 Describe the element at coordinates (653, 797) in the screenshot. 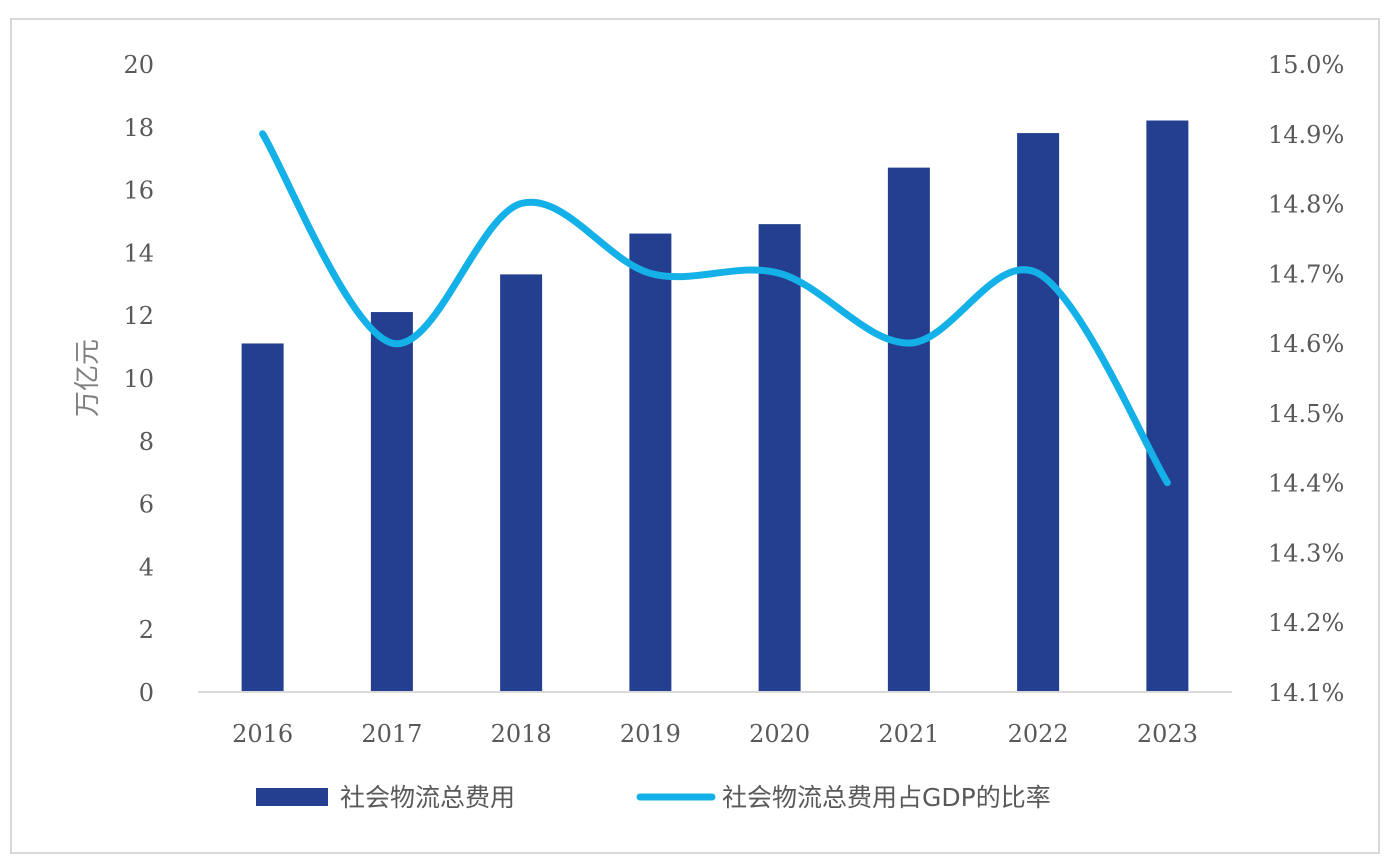

I see `legend: 社会物流总费用 社会物流总费用占GDP的比率` at that location.